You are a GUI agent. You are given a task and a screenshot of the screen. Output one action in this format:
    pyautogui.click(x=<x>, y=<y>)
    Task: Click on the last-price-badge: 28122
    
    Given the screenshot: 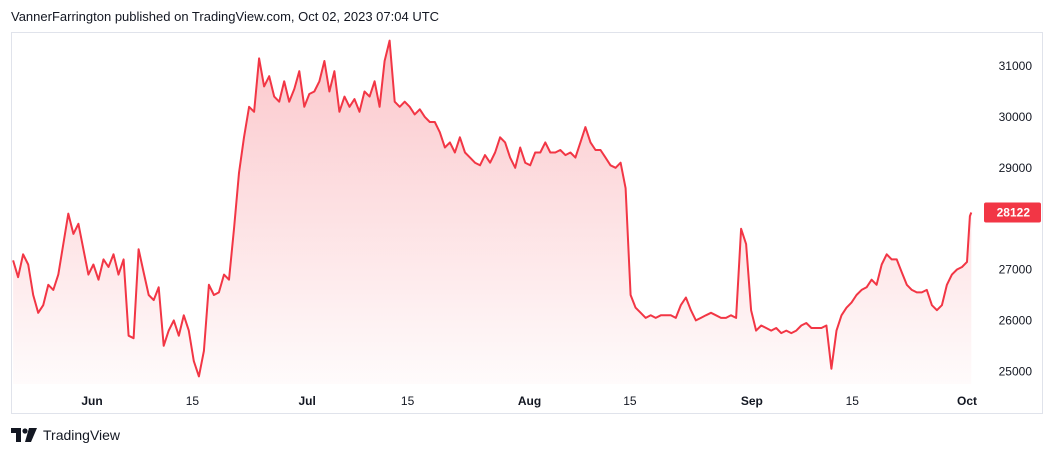 What is the action you would take?
    pyautogui.click(x=1012, y=212)
    